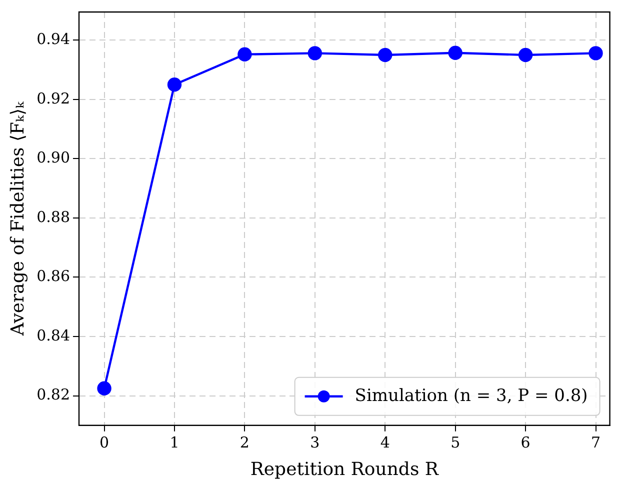  What do you see at coordinates (53, 39) in the screenshot?
I see `y-tick-label: 0.94` at bounding box center [53, 39].